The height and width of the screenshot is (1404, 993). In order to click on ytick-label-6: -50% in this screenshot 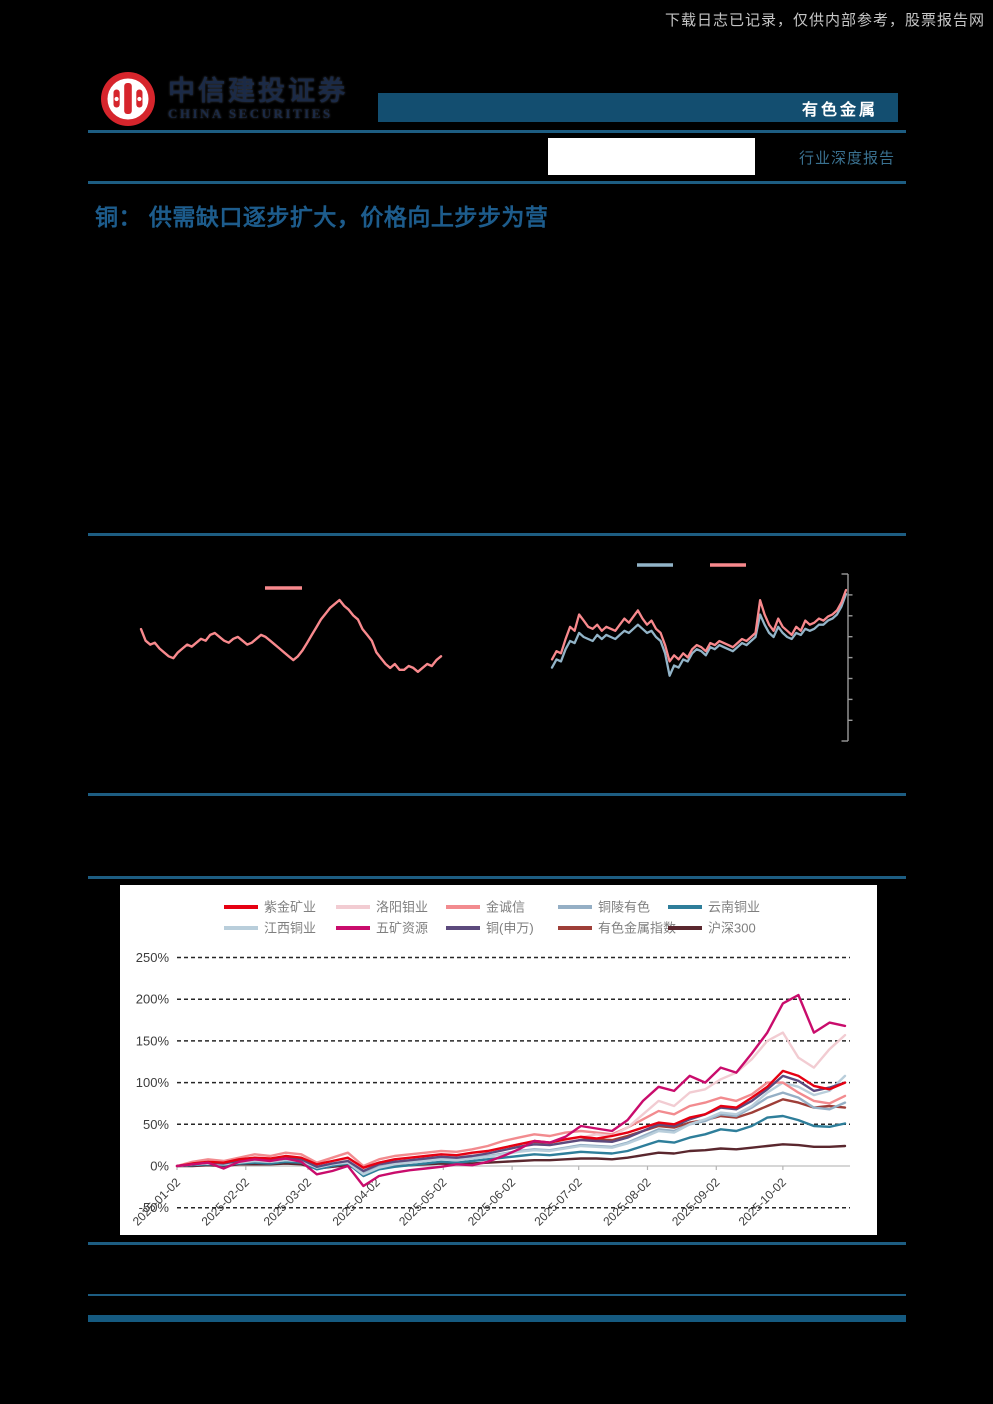, I will do `click(154, 1207)`.